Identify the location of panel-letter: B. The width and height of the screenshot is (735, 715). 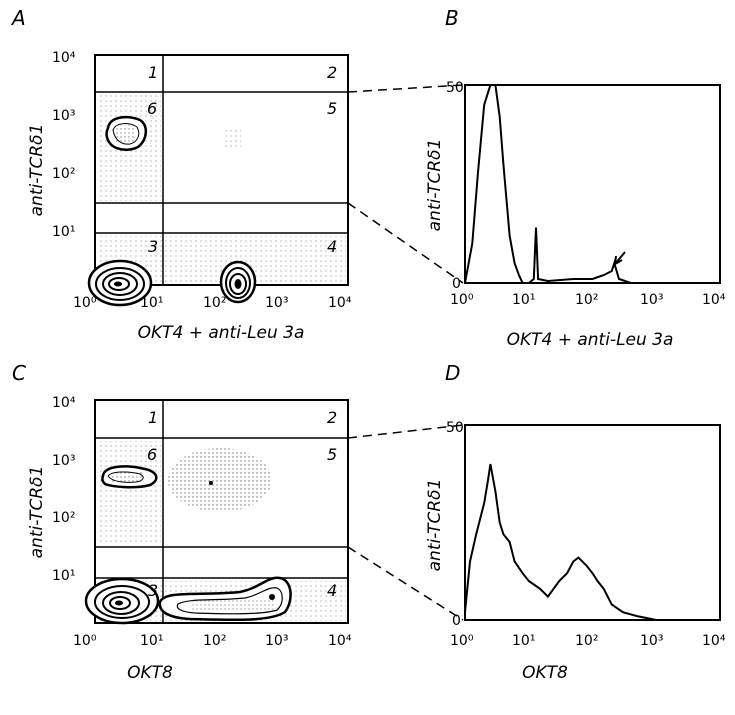
(452, 18).